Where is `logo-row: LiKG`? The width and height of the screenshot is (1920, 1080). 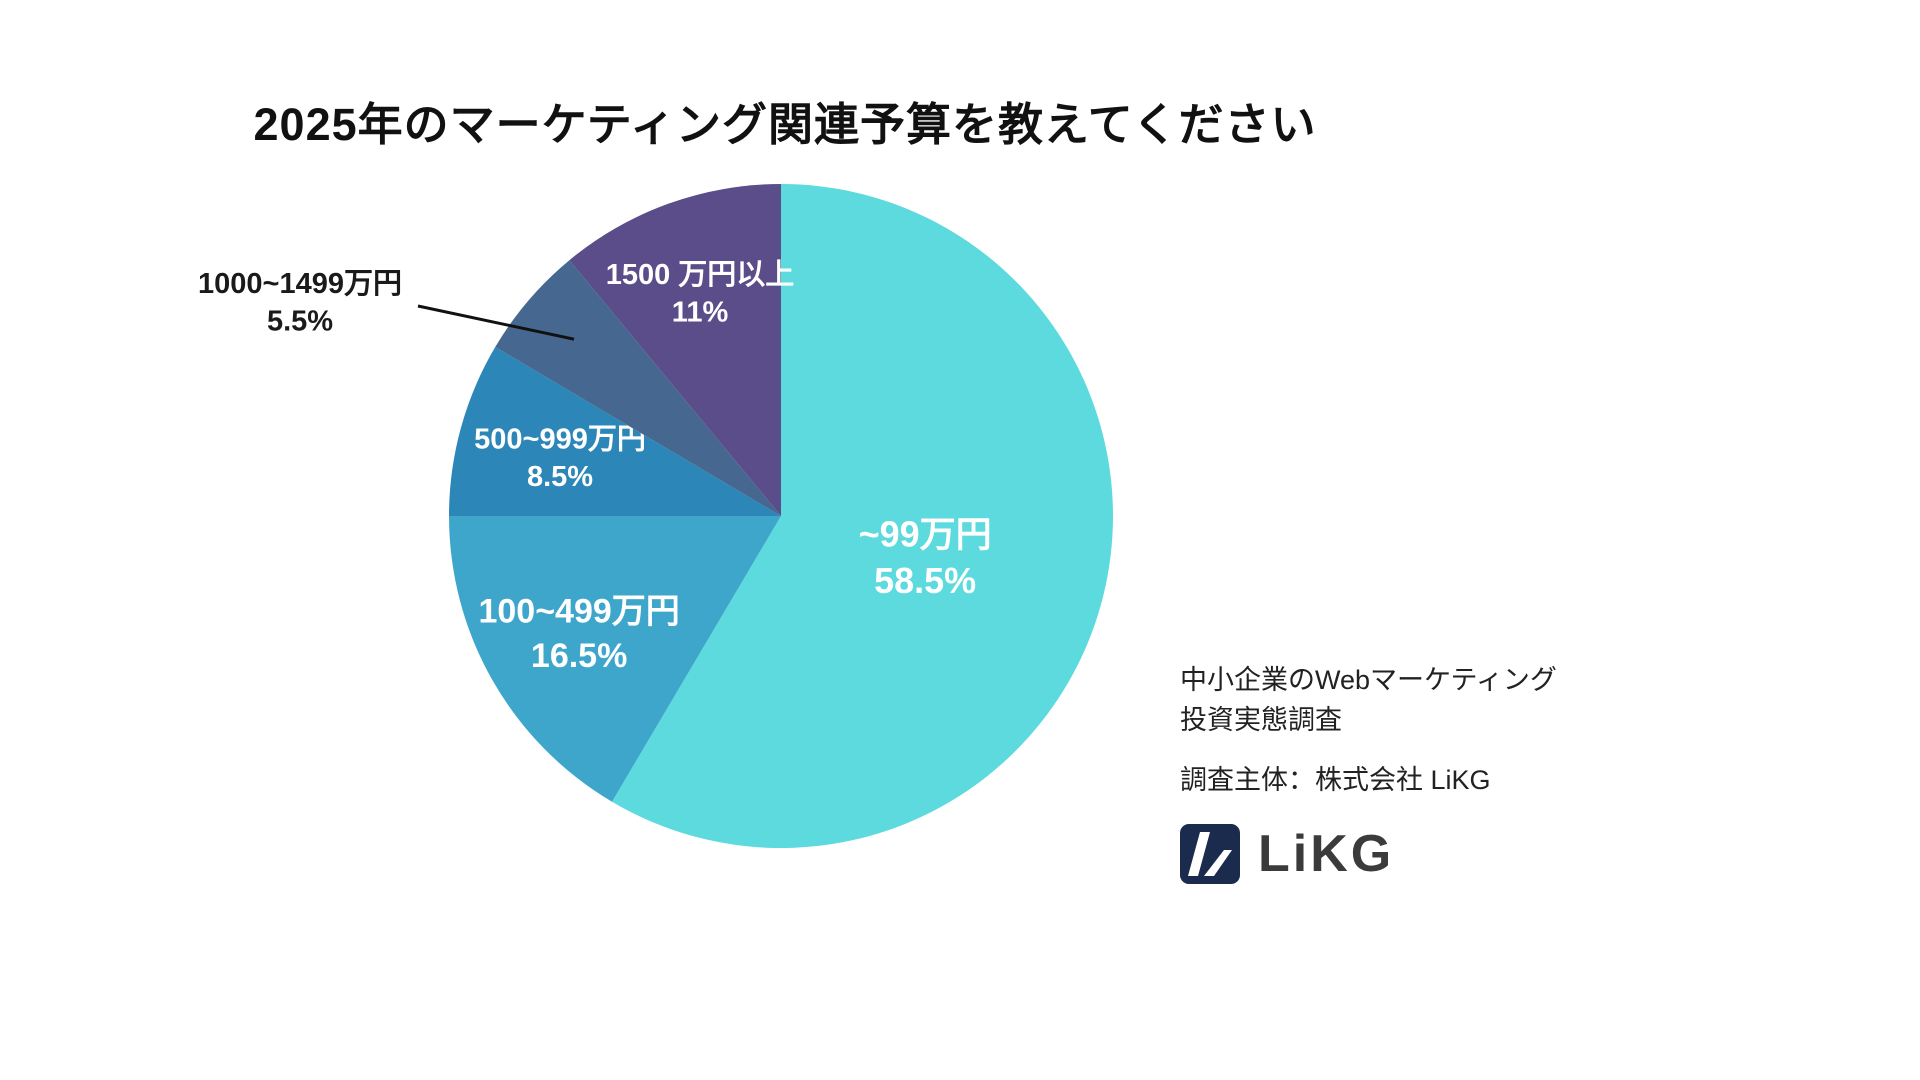
logo-row: LiKG is located at coordinates (1390, 854).